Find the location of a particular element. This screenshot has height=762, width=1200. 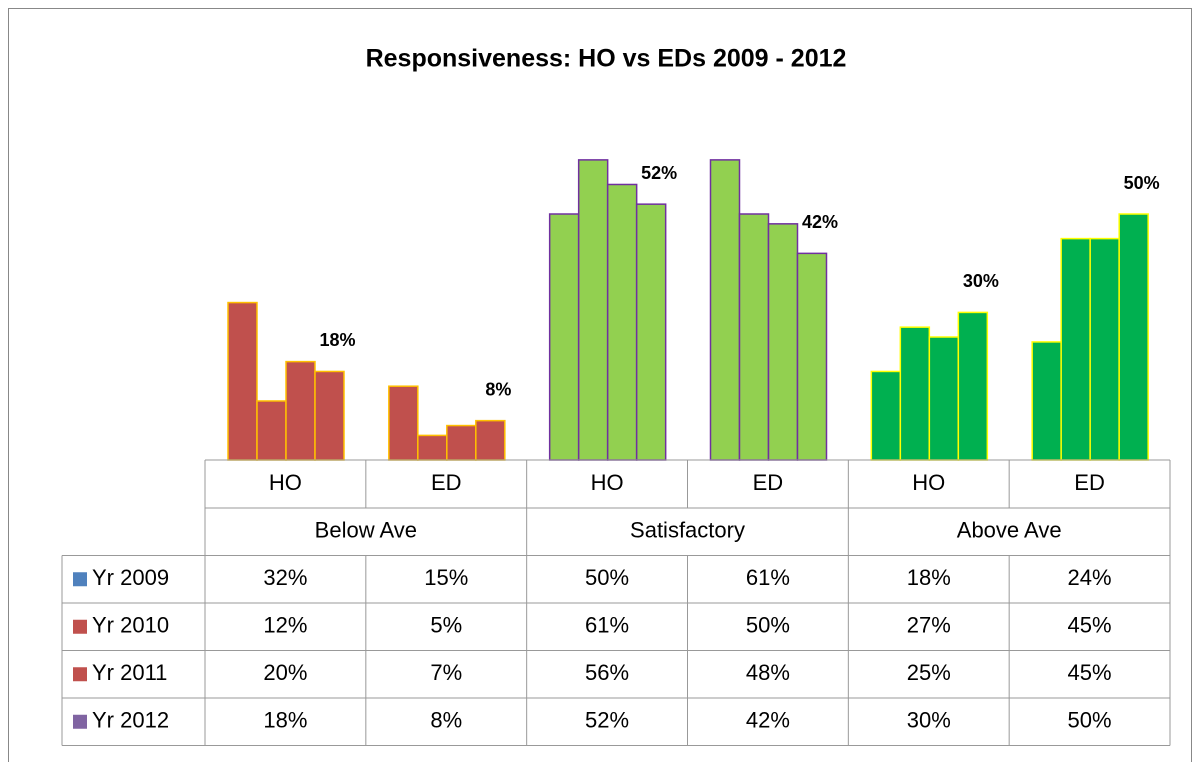

chart-title: Responsiveness: HO vs EDs 2009 - 2012 is located at coordinates (606, 59).